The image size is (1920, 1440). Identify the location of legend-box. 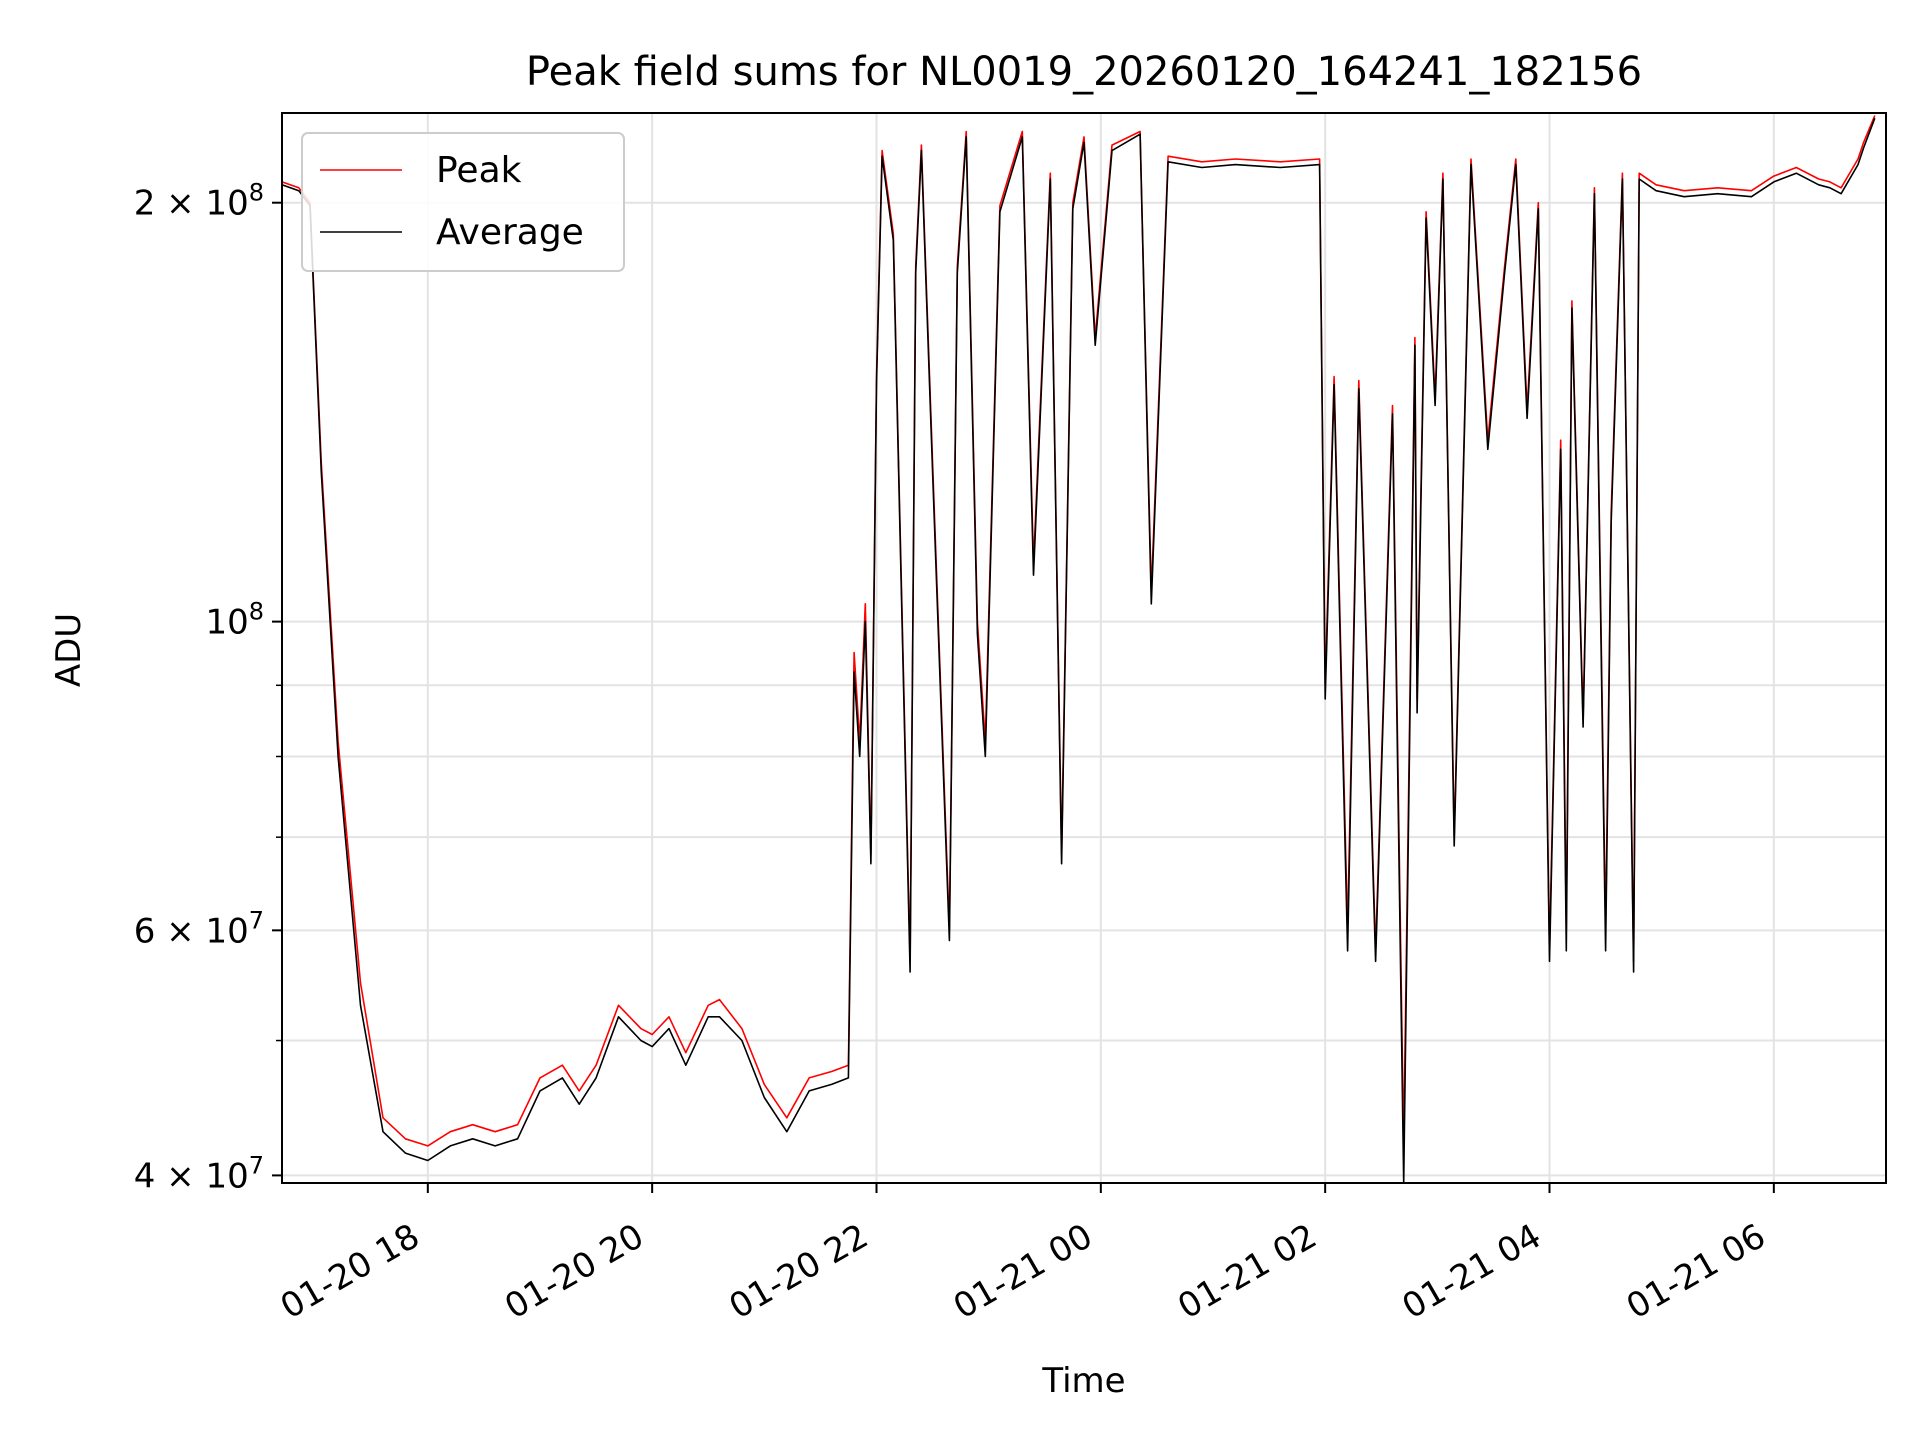
(463, 202).